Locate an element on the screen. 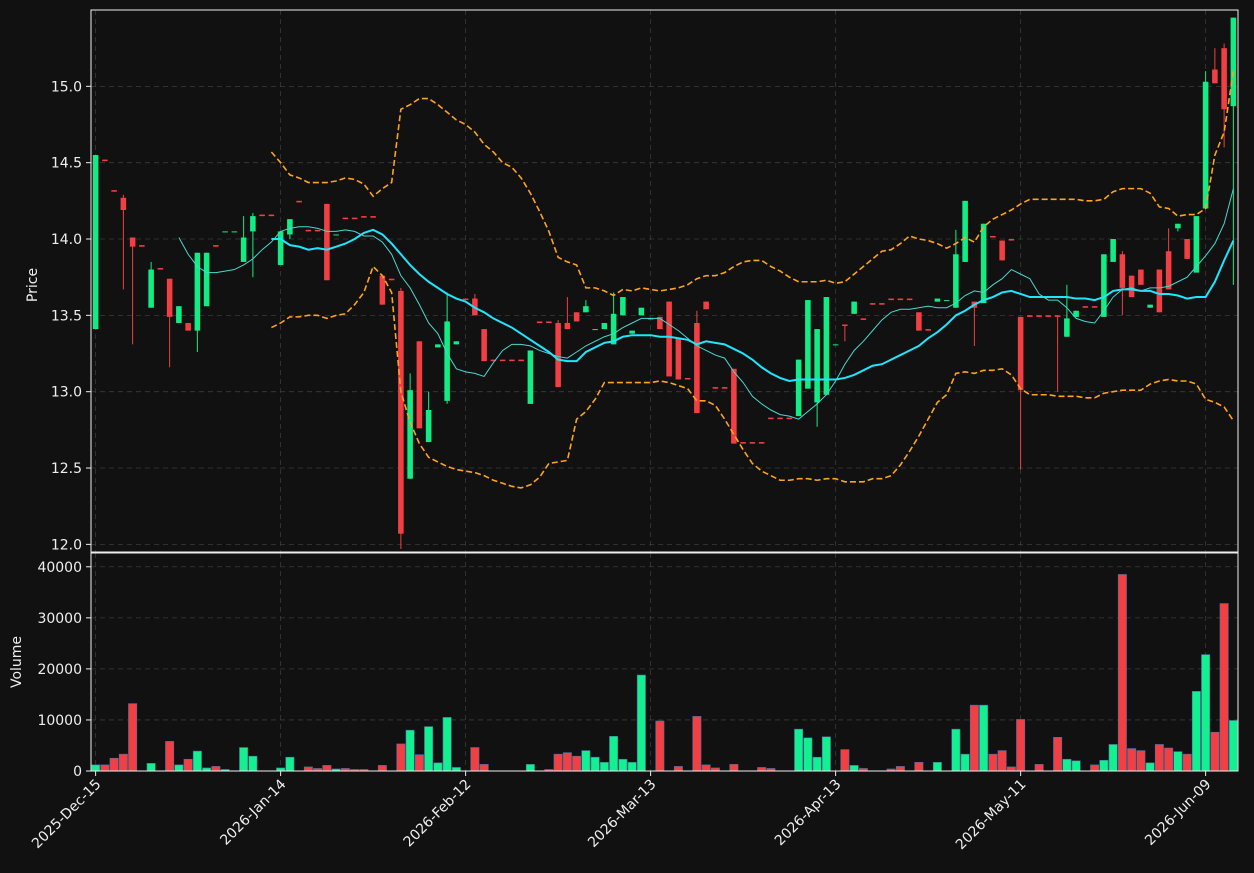 The width and height of the screenshot is (1254, 873). y-axis-title: Volume is located at coordinates (17, 662).